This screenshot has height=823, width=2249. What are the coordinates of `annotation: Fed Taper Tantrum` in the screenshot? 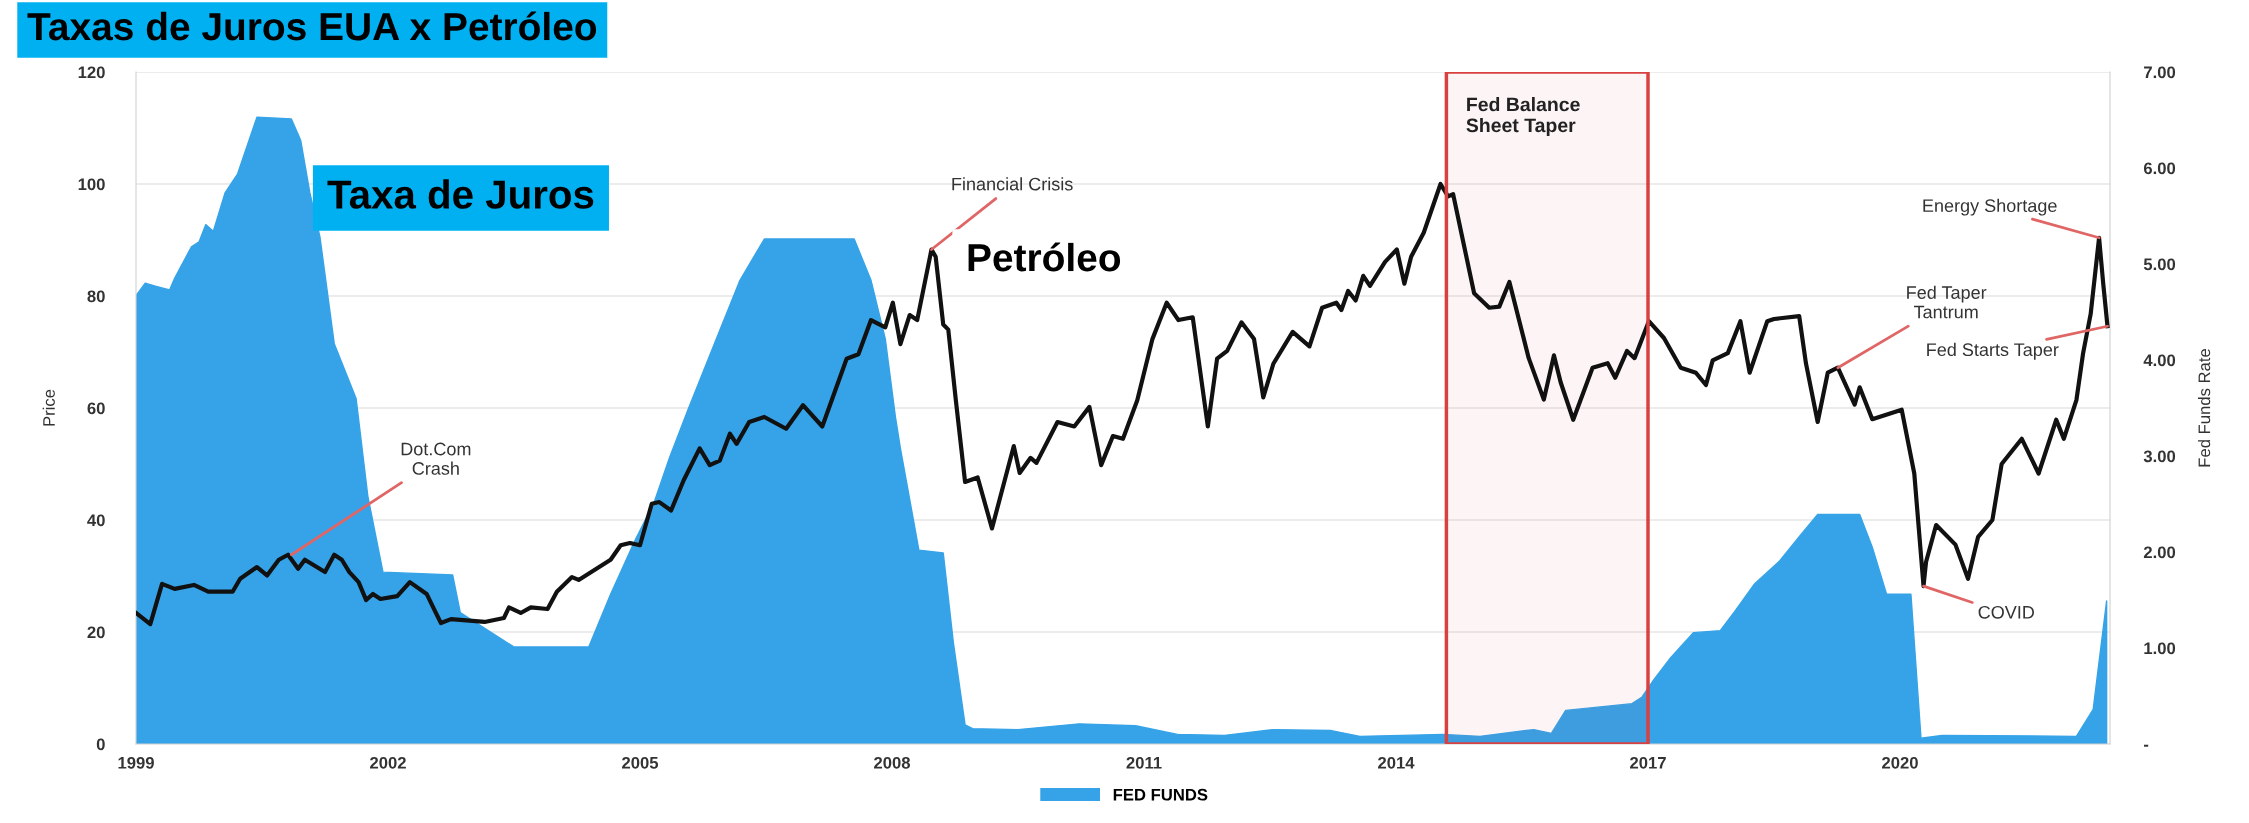 It's located at (1947, 302).